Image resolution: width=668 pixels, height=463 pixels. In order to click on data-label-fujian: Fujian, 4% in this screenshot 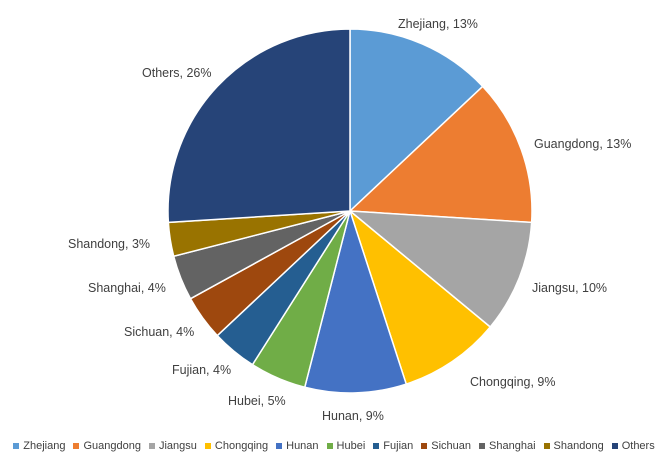, I will do `click(201, 370)`.